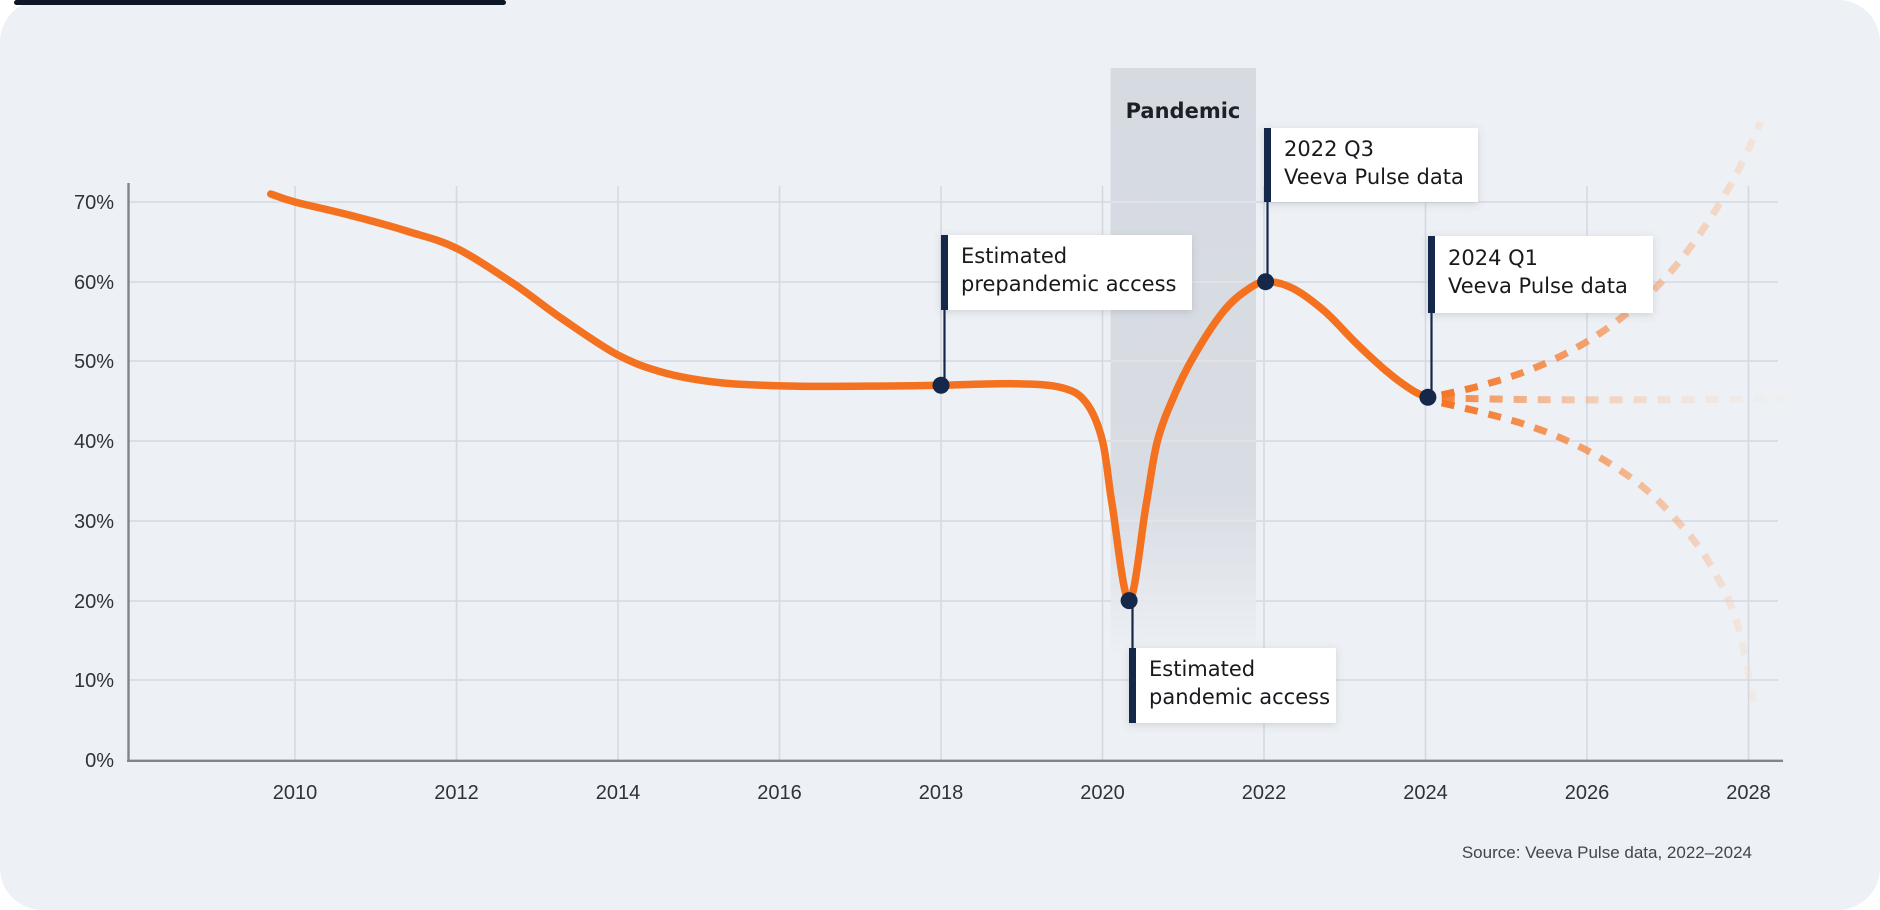 This screenshot has width=1880, height=910. I want to click on callout-prepandemic: Estimated prepandemic access, so click(1066, 272).